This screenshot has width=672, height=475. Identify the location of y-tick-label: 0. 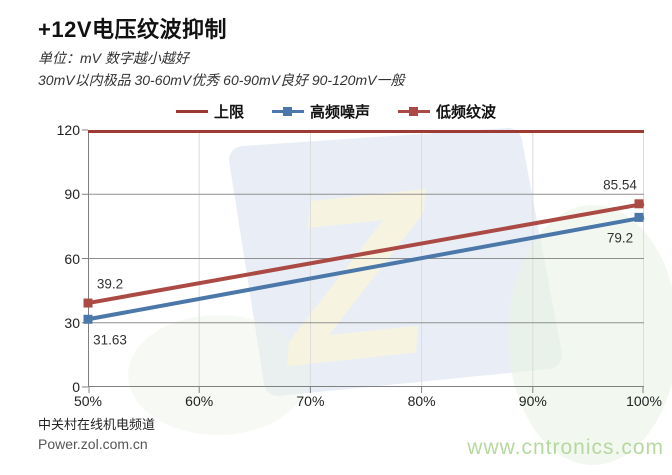
(76, 387).